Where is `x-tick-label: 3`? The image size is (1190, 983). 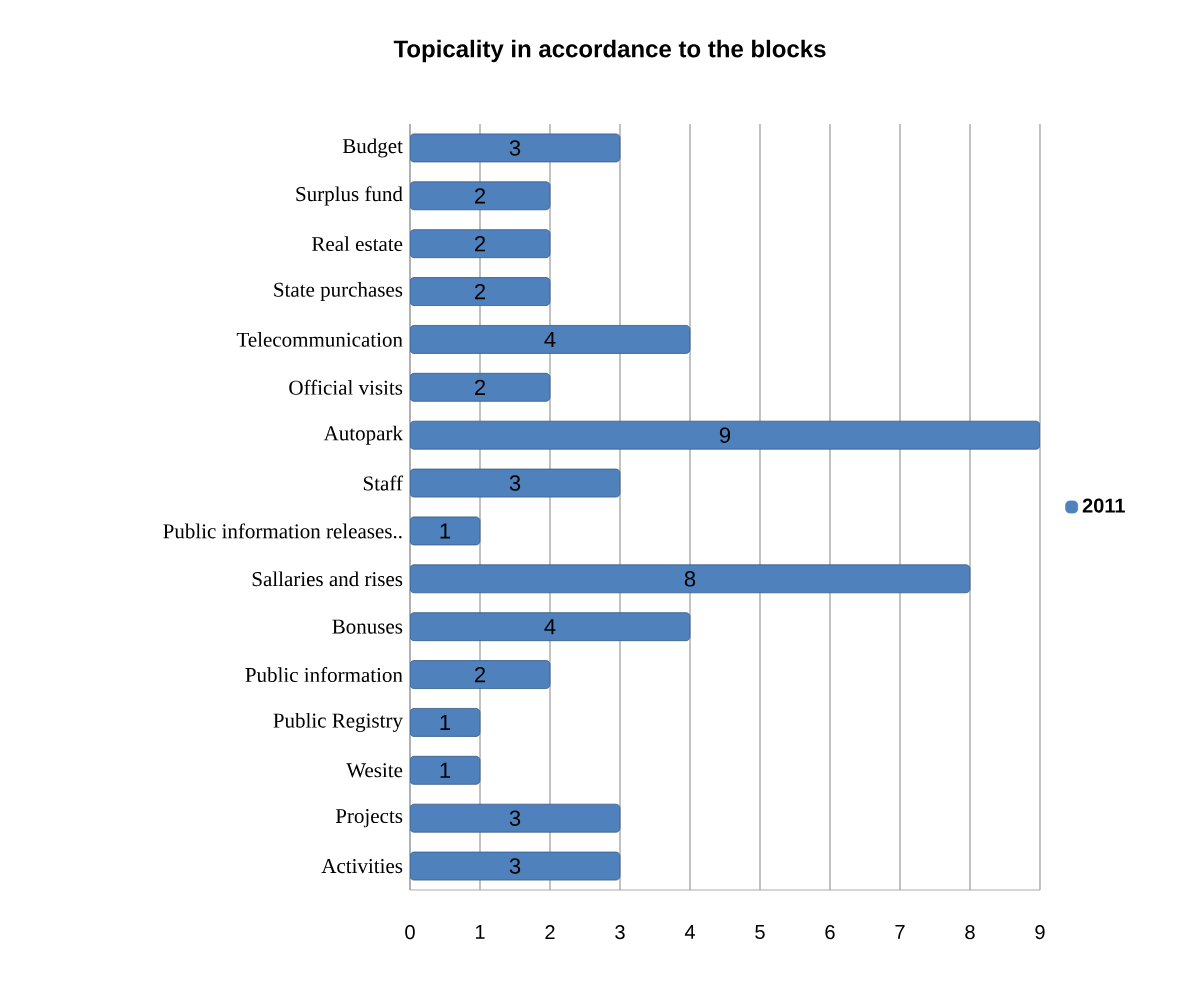 x-tick-label: 3 is located at coordinates (620, 932).